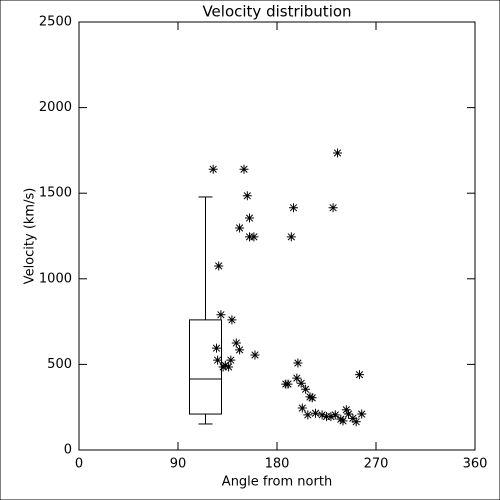 This screenshot has width=500, height=500. I want to click on x-tick-label: 90, so click(178, 464).